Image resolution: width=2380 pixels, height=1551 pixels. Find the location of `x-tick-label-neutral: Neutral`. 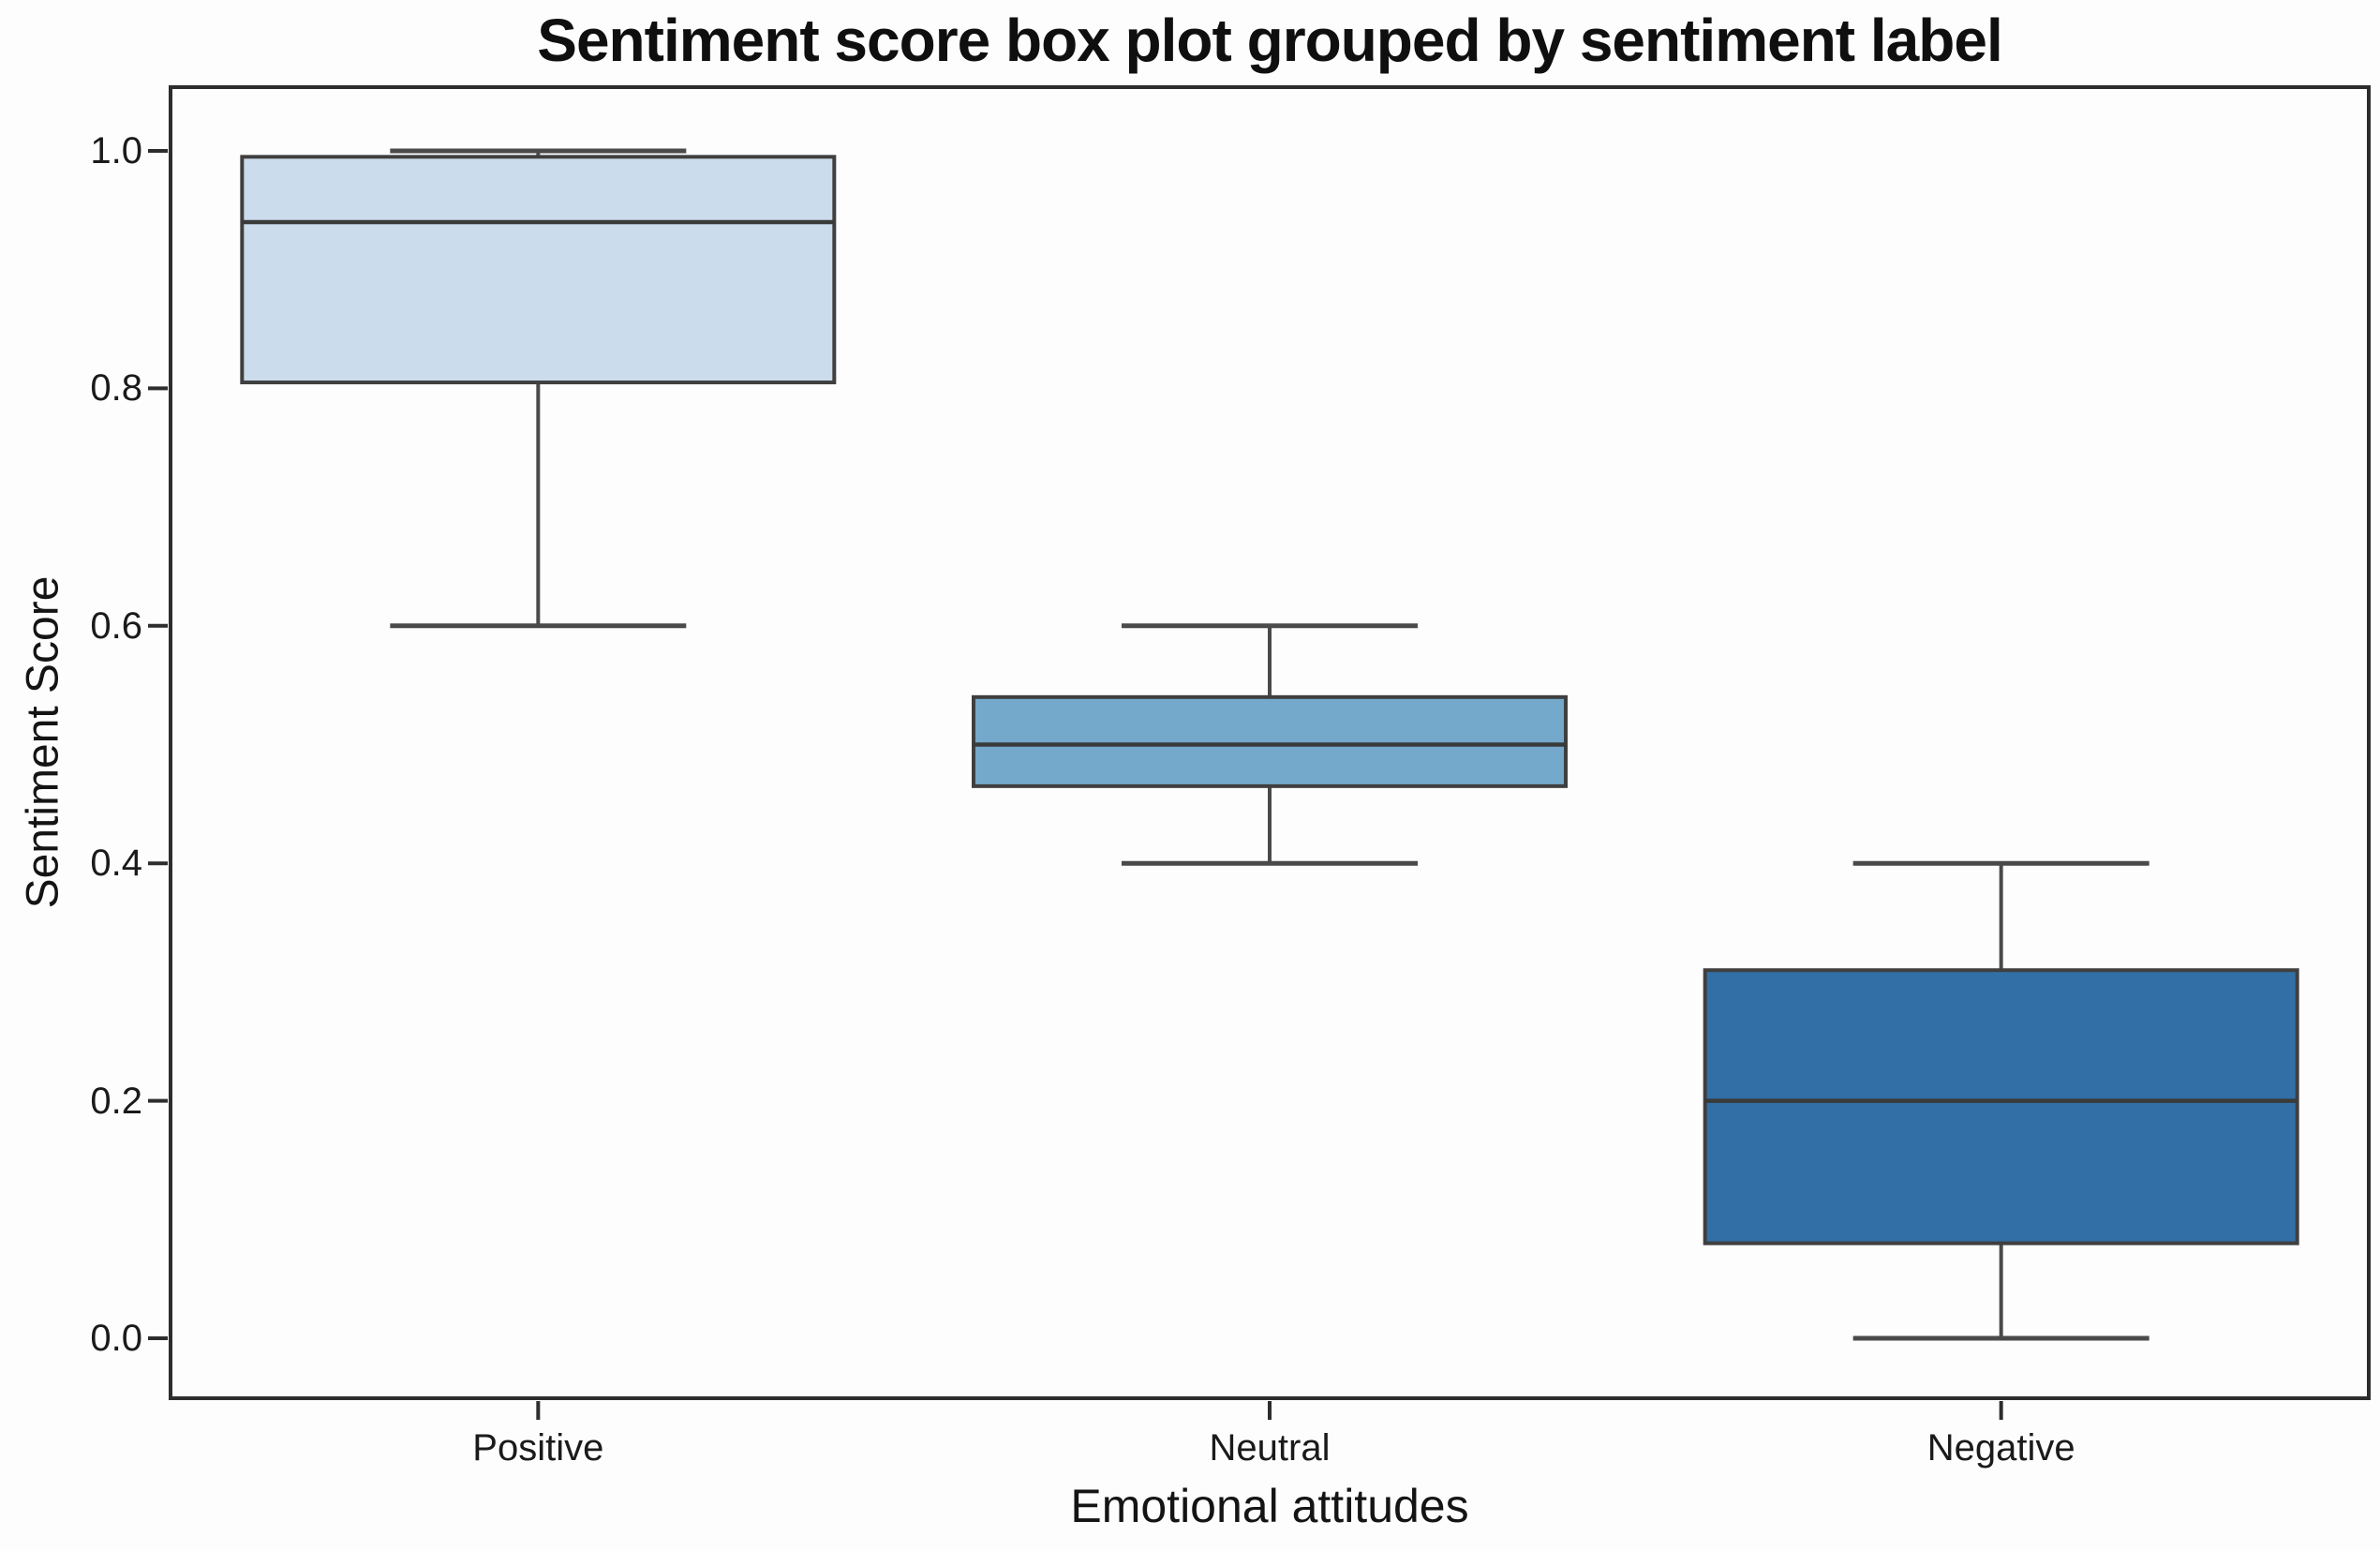

x-tick-label-neutral: Neutral is located at coordinates (1270, 1448).